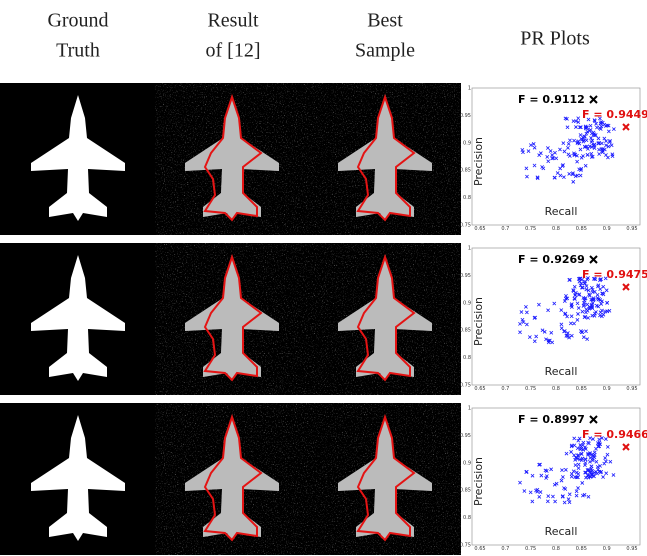 This screenshot has width=647, height=556. I want to click on y-tick-label: 0.85, so click(465, 491).